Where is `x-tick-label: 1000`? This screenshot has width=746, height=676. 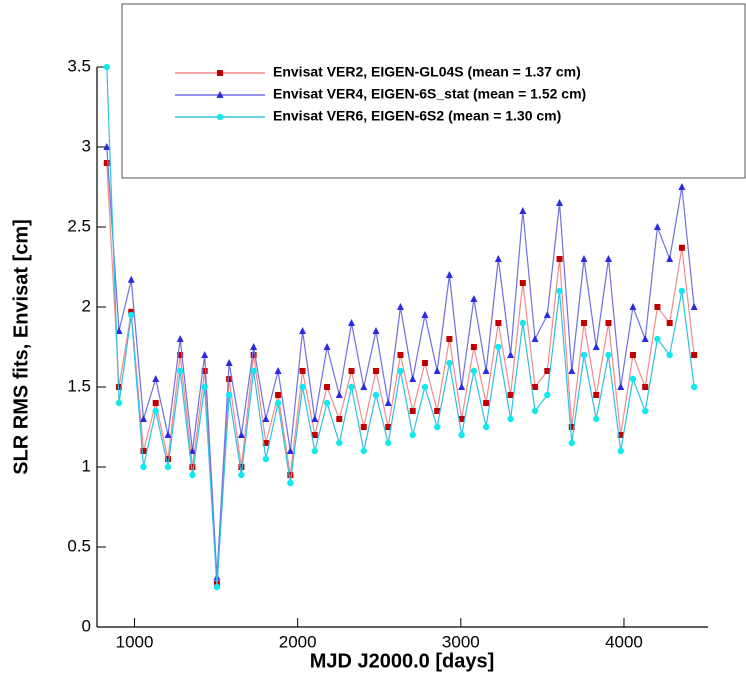
x-tick-label: 1000 is located at coordinates (135, 641).